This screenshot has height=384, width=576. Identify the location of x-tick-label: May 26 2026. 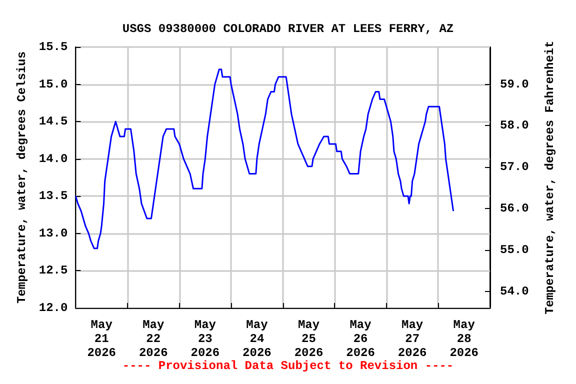
(360, 339).